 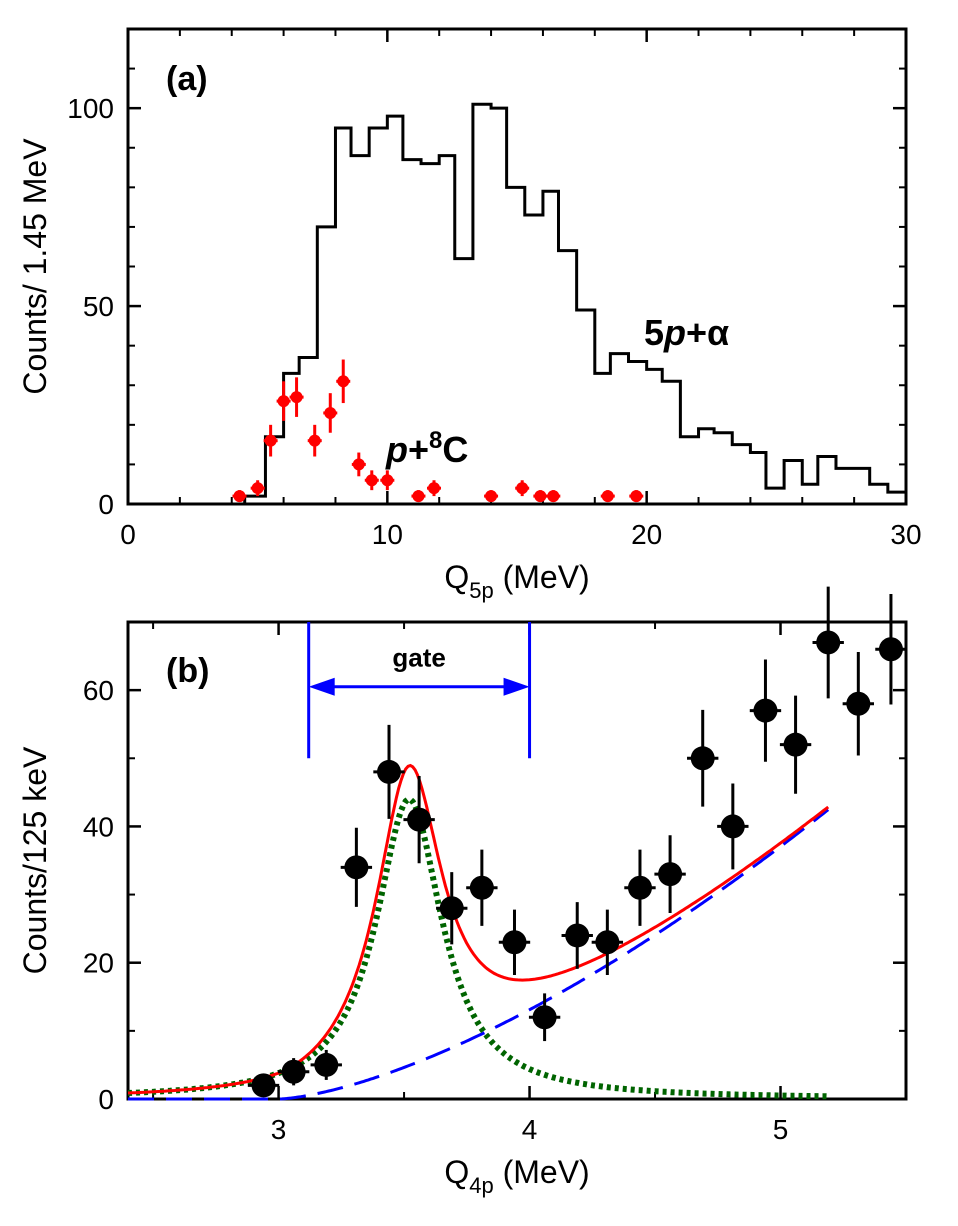 What do you see at coordinates (90, 108) in the screenshot?
I see `y-tick-label: 100` at bounding box center [90, 108].